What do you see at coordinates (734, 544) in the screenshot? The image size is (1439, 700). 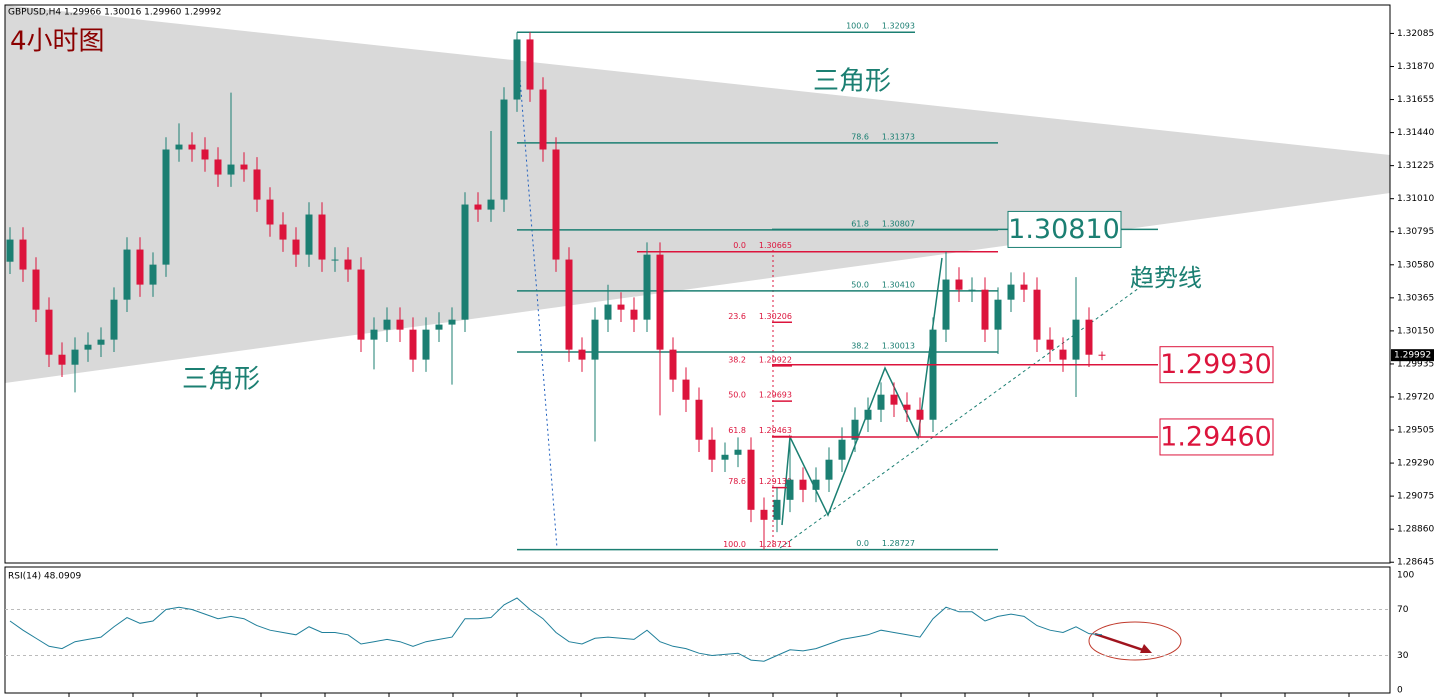 I see `fib-ratio: 100.0` at bounding box center [734, 544].